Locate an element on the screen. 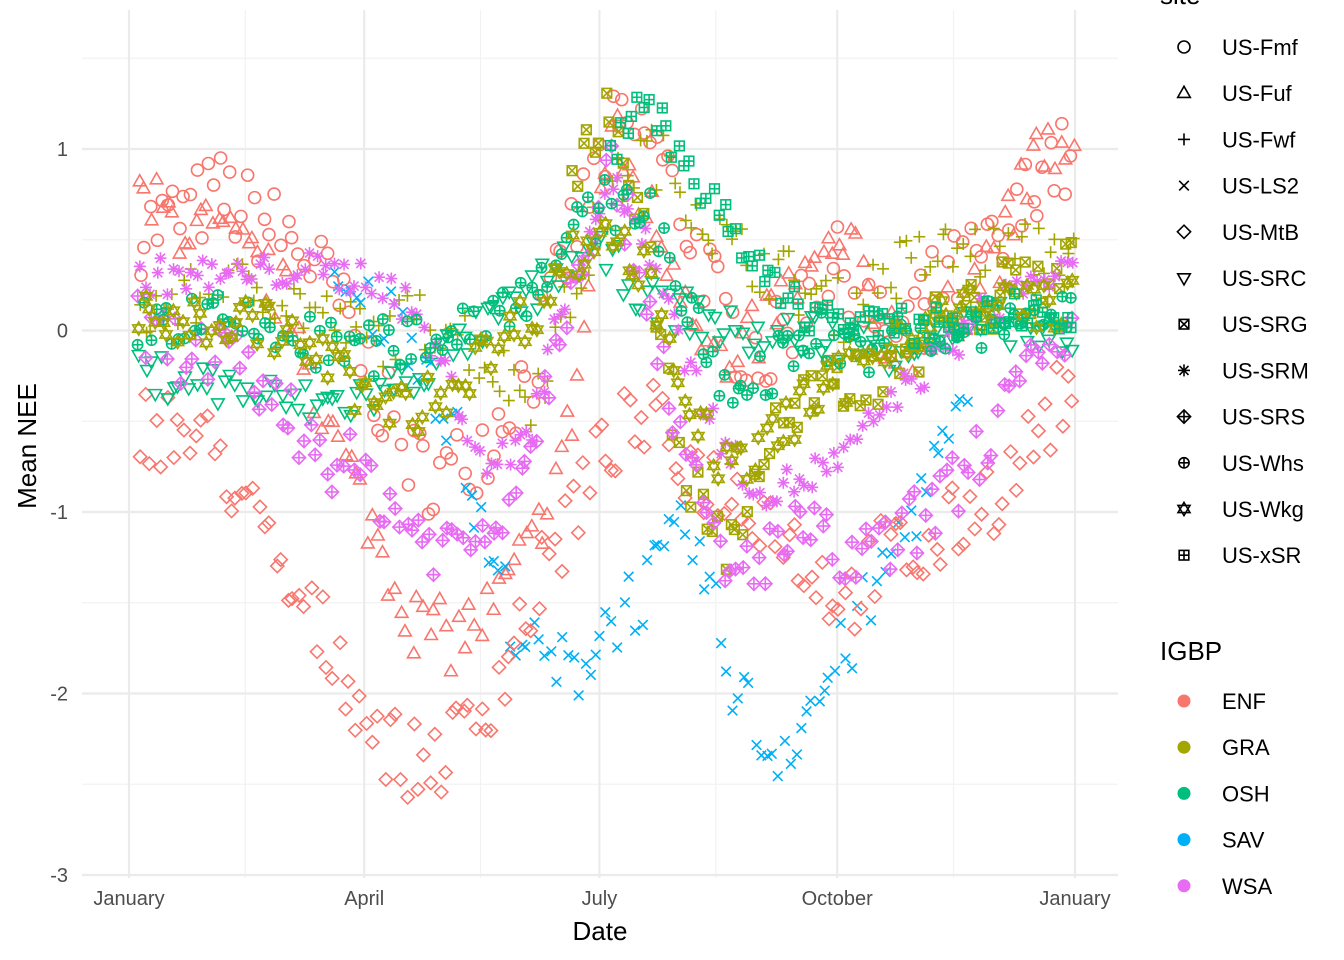 This screenshot has width=1344, height=960. legend-site-label: US-Whs is located at coordinates (1263, 463).